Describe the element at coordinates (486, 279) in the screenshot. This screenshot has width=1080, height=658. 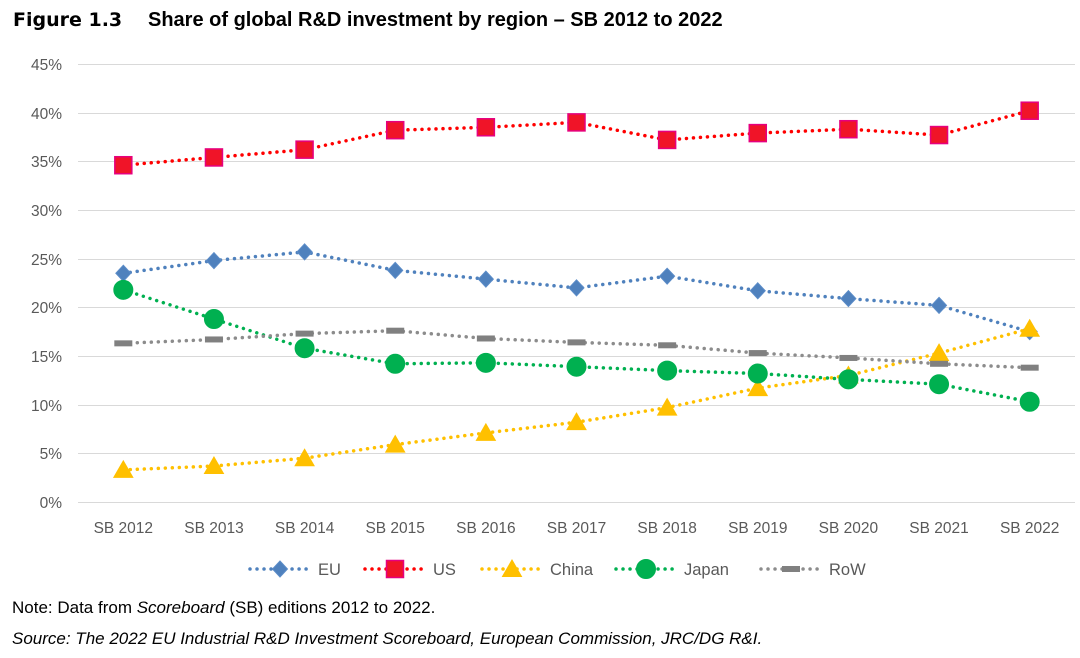
I see `eu-point-sb-2016` at that location.